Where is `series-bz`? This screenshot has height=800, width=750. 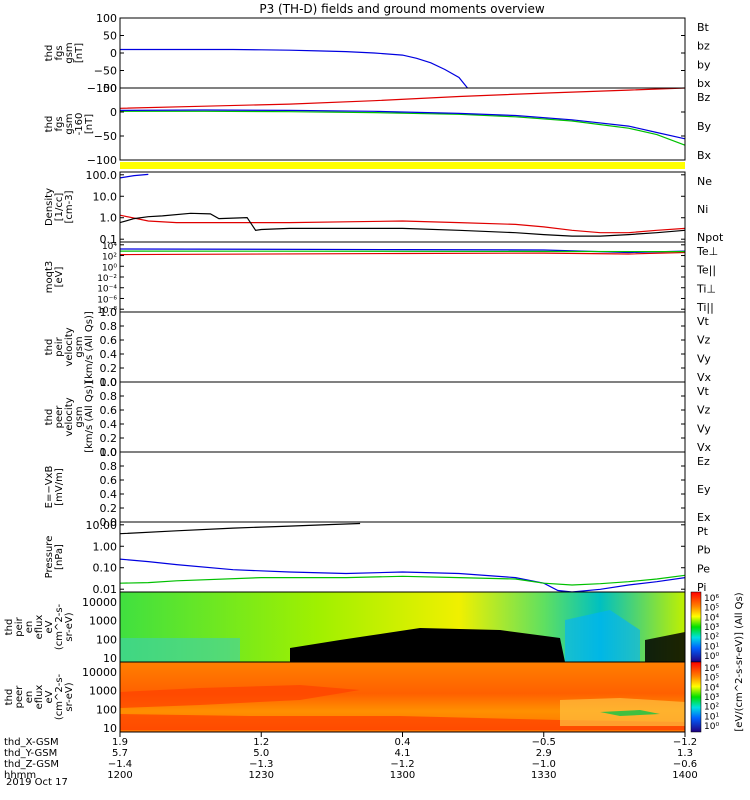 series-bz is located at coordinates (402, 98).